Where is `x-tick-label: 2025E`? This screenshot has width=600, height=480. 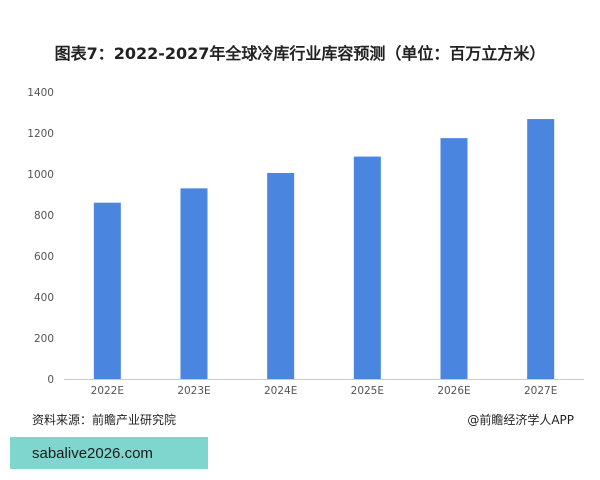 x-tick-label: 2025E is located at coordinates (367, 391).